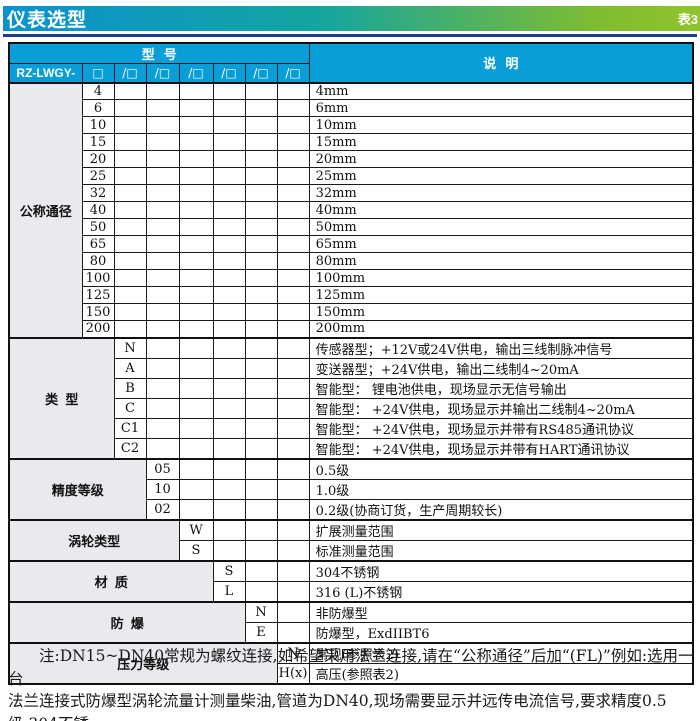 The height and width of the screenshot is (721, 700). Describe the element at coordinates (293, 673) in the screenshot. I see `model-code-cell: H(x)` at that location.